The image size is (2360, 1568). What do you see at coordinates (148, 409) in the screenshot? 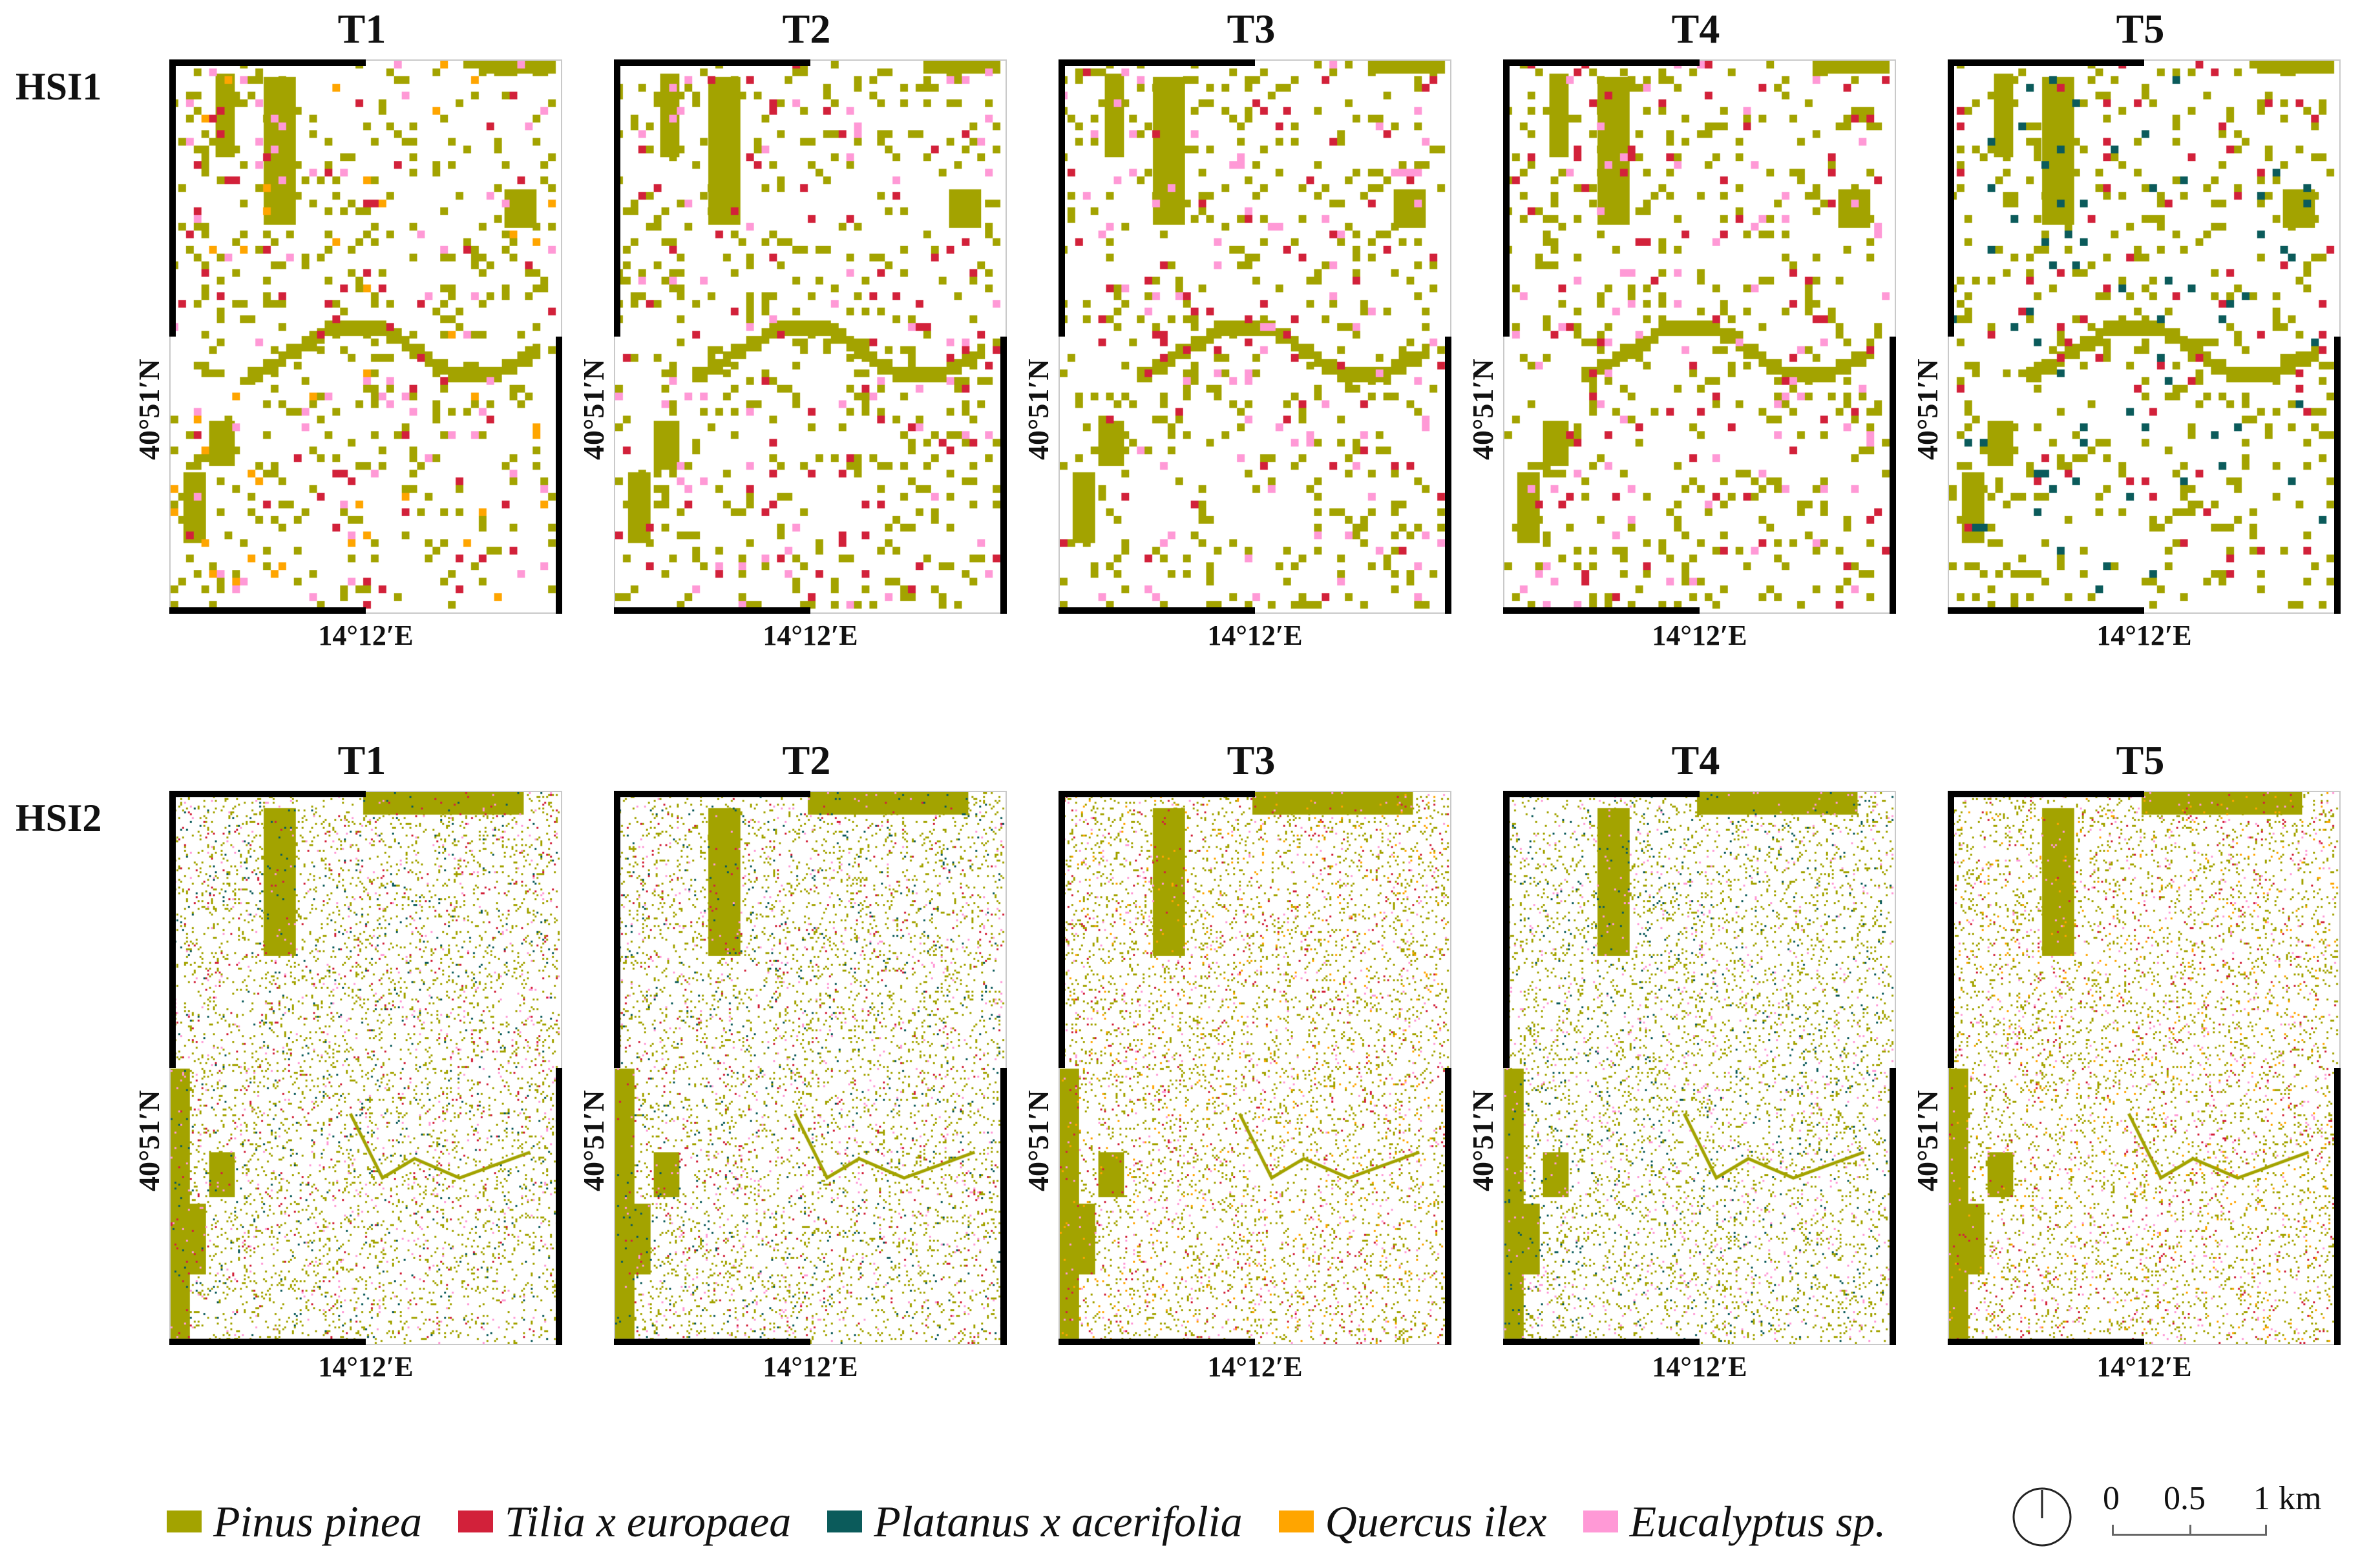
I see `latitude-label-hsi1-t1: 40°51′N` at bounding box center [148, 409].